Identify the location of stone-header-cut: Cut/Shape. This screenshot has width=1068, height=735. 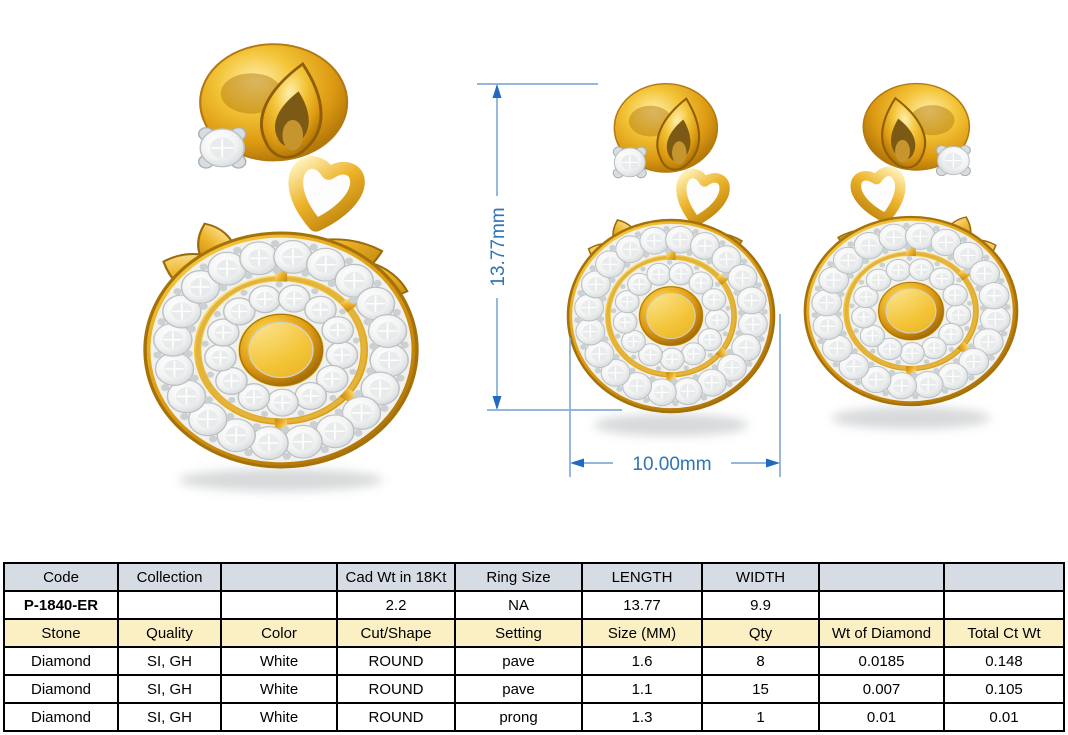
(396, 633).